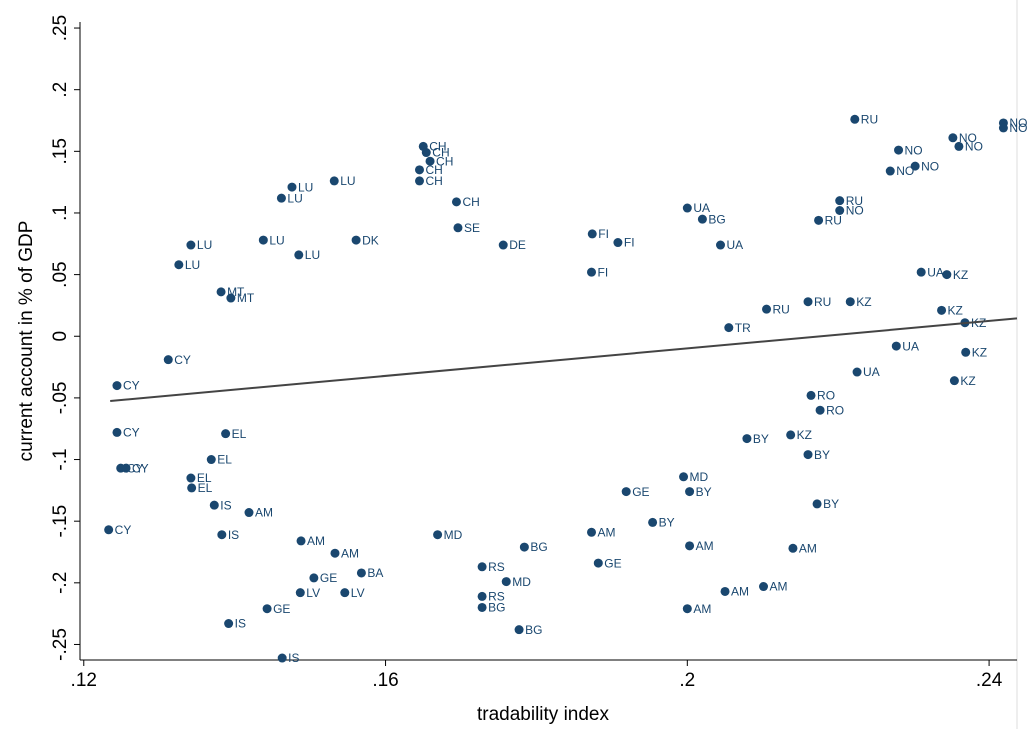 Image resolution: width=1031 pixels, height=729 pixels. I want to click on y-tick-label: -.25, so click(60, 644).